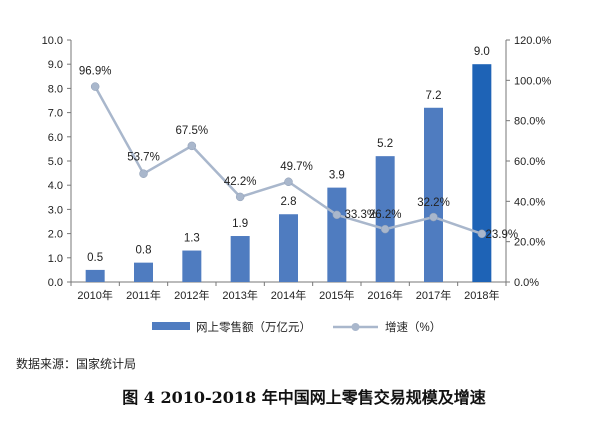 The image size is (608, 433). I want to click on growth-value-label: 96.9%, so click(95, 72).